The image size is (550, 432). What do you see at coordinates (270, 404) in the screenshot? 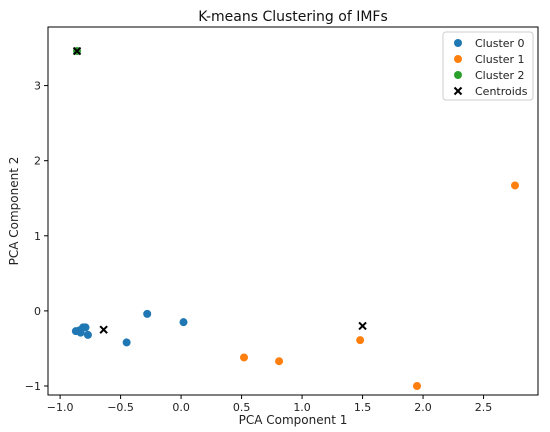
I see `x-axis: −1.0 −0.5 0.0 0.5 1.0 1.5 2.0 2.5` at bounding box center [270, 404].